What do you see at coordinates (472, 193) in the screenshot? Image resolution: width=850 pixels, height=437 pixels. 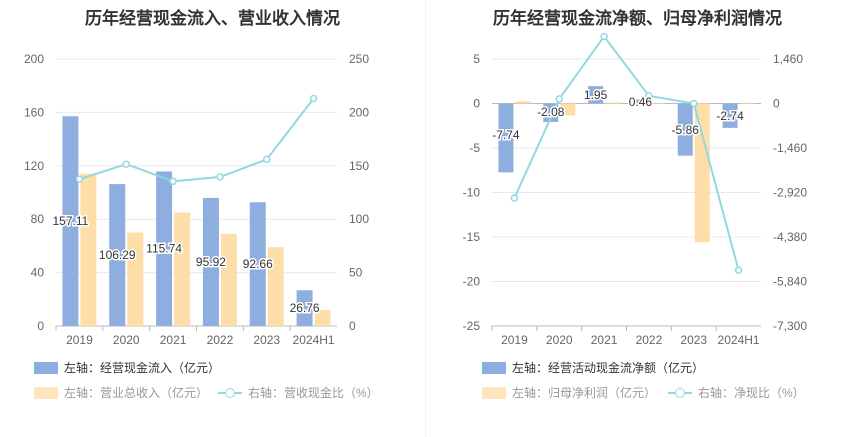 I see `left-axis-tick-label: -10` at bounding box center [472, 193].